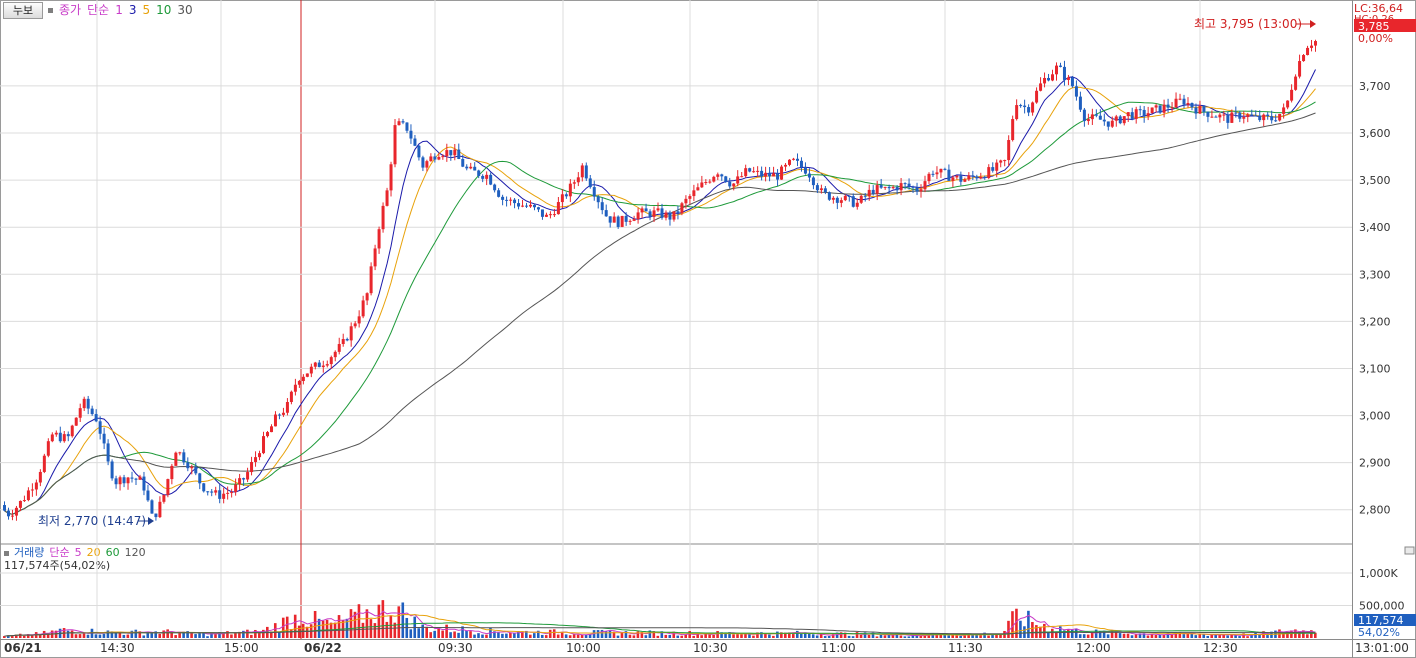 The width and height of the screenshot is (1416, 658). Describe the element at coordinates (1375, 510) in the screenshot. I see `price-tick-label: 2,800` at that location.